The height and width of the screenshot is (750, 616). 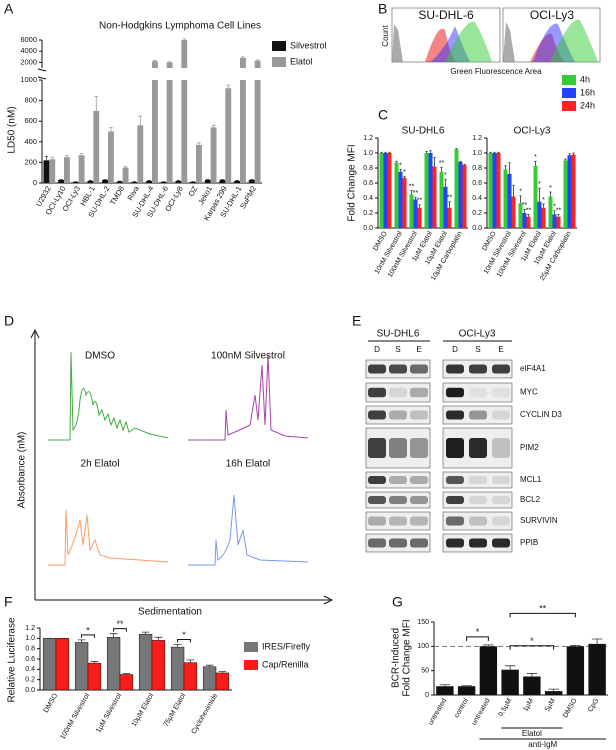 What do you see at coordinates (184, 641) in the screenshot?
I see `significance-bracket` at bounding box center [184, 641].